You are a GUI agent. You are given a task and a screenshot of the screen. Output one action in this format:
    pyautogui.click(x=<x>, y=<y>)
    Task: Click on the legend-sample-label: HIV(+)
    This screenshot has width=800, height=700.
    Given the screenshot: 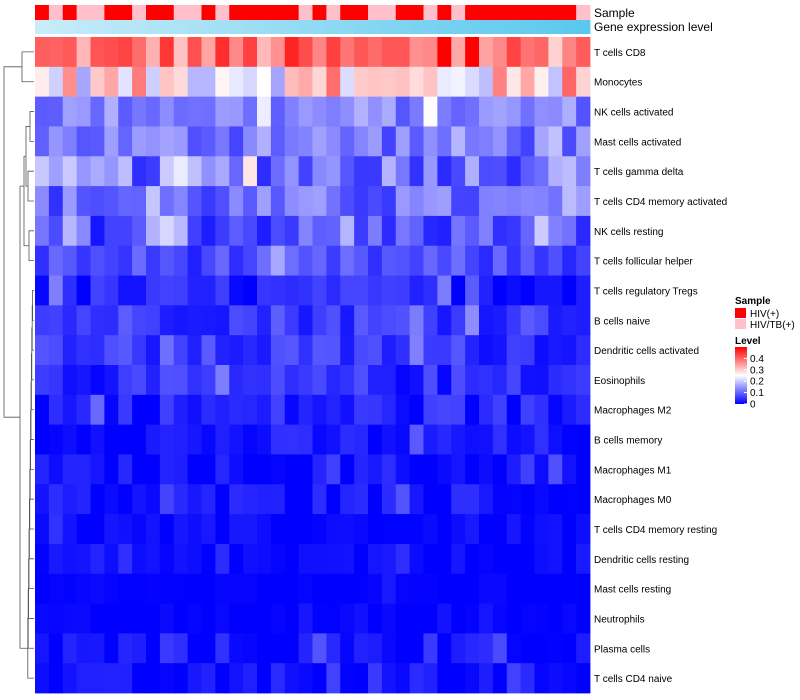 What is the action you would take?
    pyautogui.click(x=764, y=314)
    